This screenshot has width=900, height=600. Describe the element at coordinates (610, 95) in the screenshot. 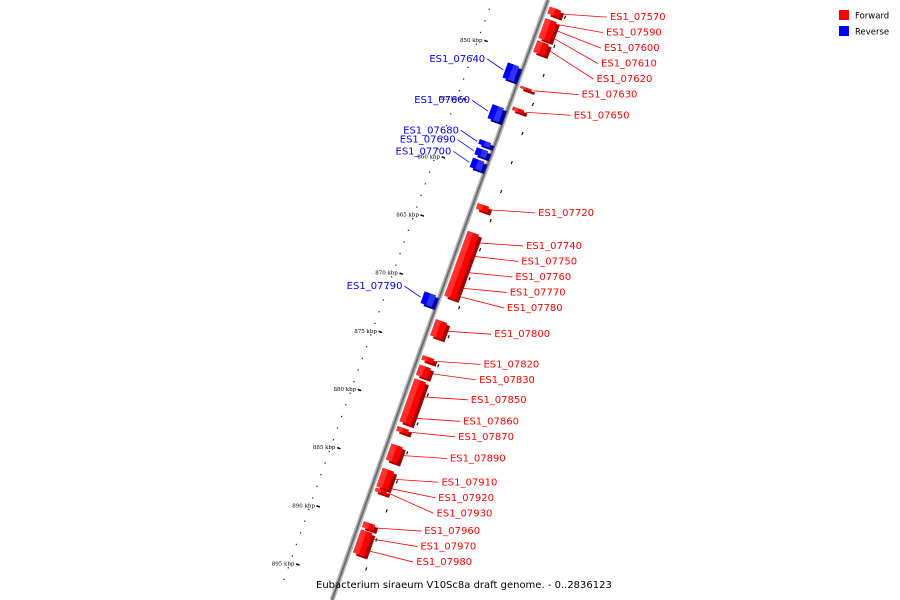

I see `gene-label: ES1_07630` at that location.